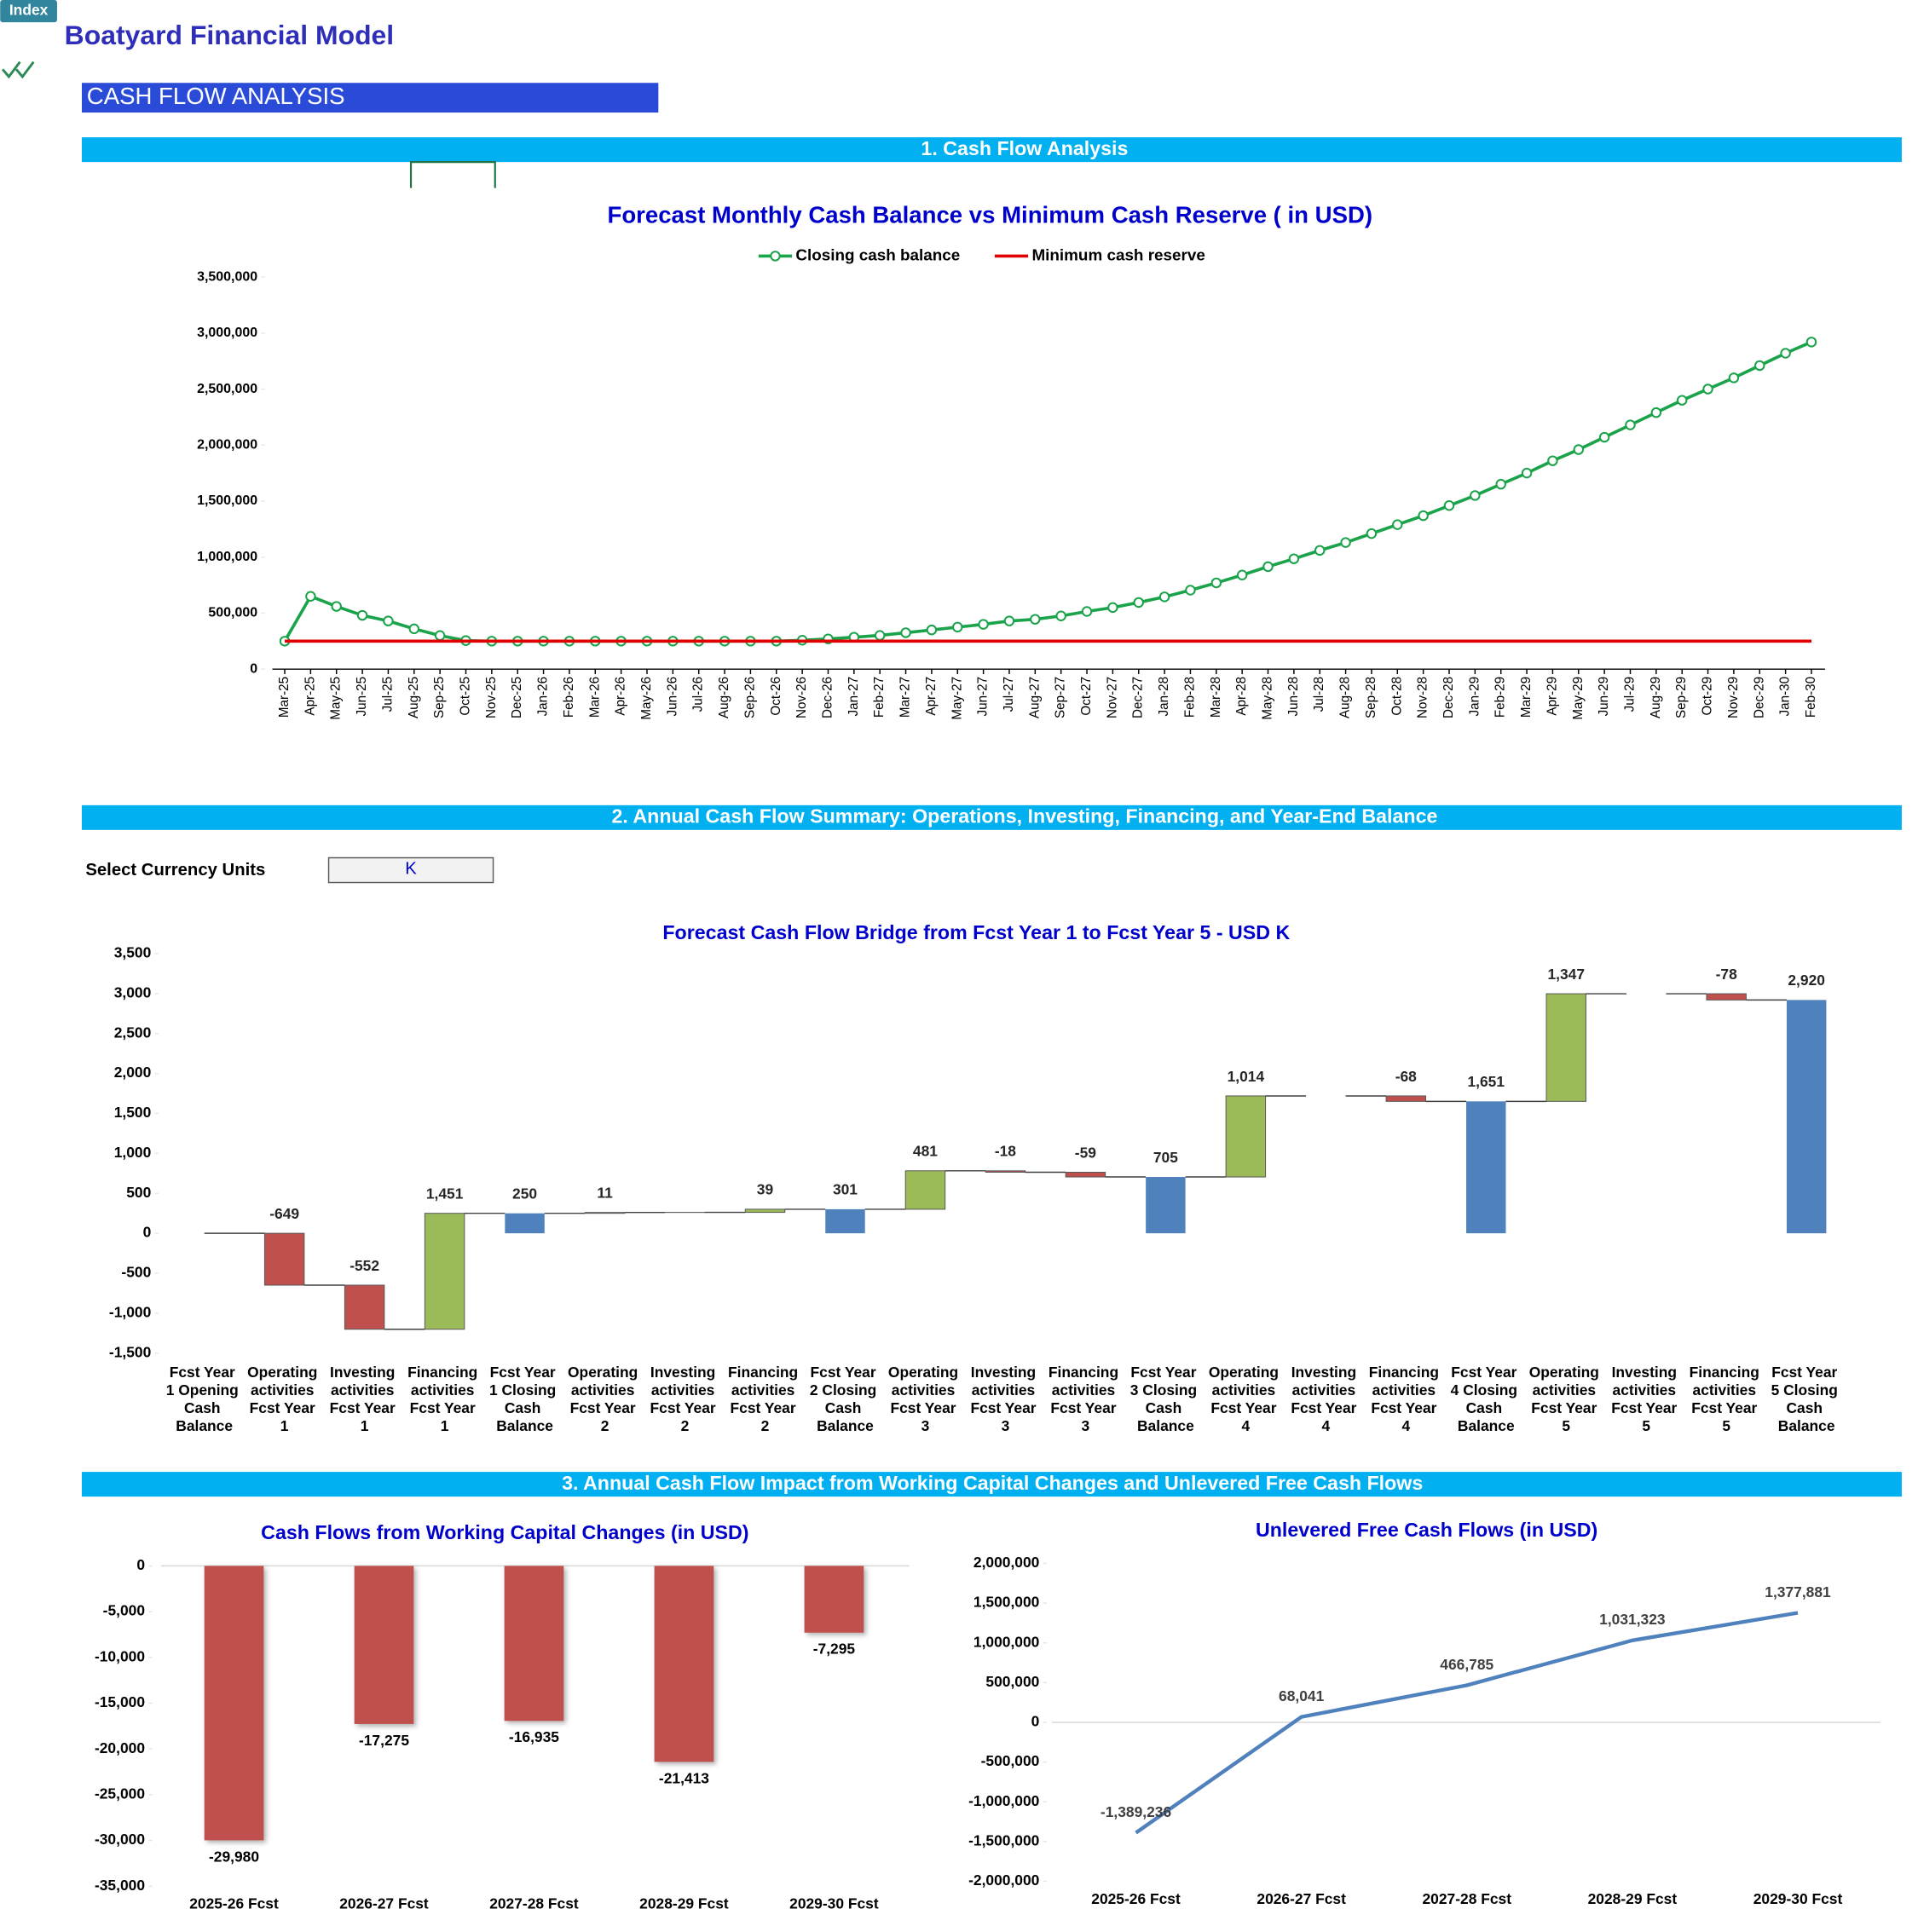  I want to click on y-tick-label: 2,500,000, so click(227, 389).